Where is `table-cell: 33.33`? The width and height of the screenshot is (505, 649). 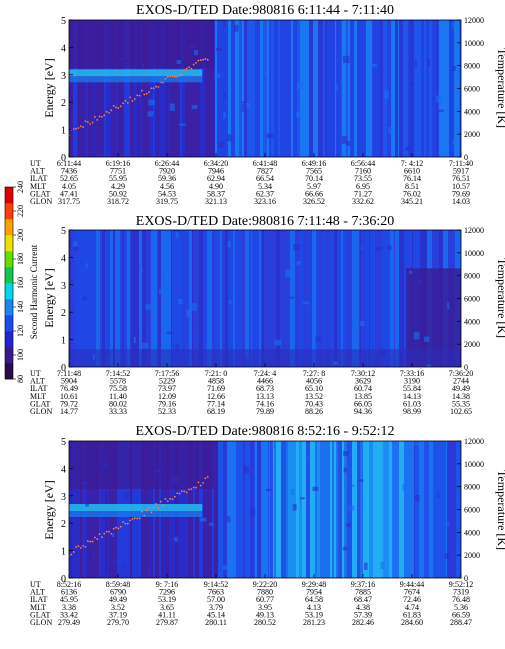 table-cell: 33.33 is located at coordinates (118, 411).